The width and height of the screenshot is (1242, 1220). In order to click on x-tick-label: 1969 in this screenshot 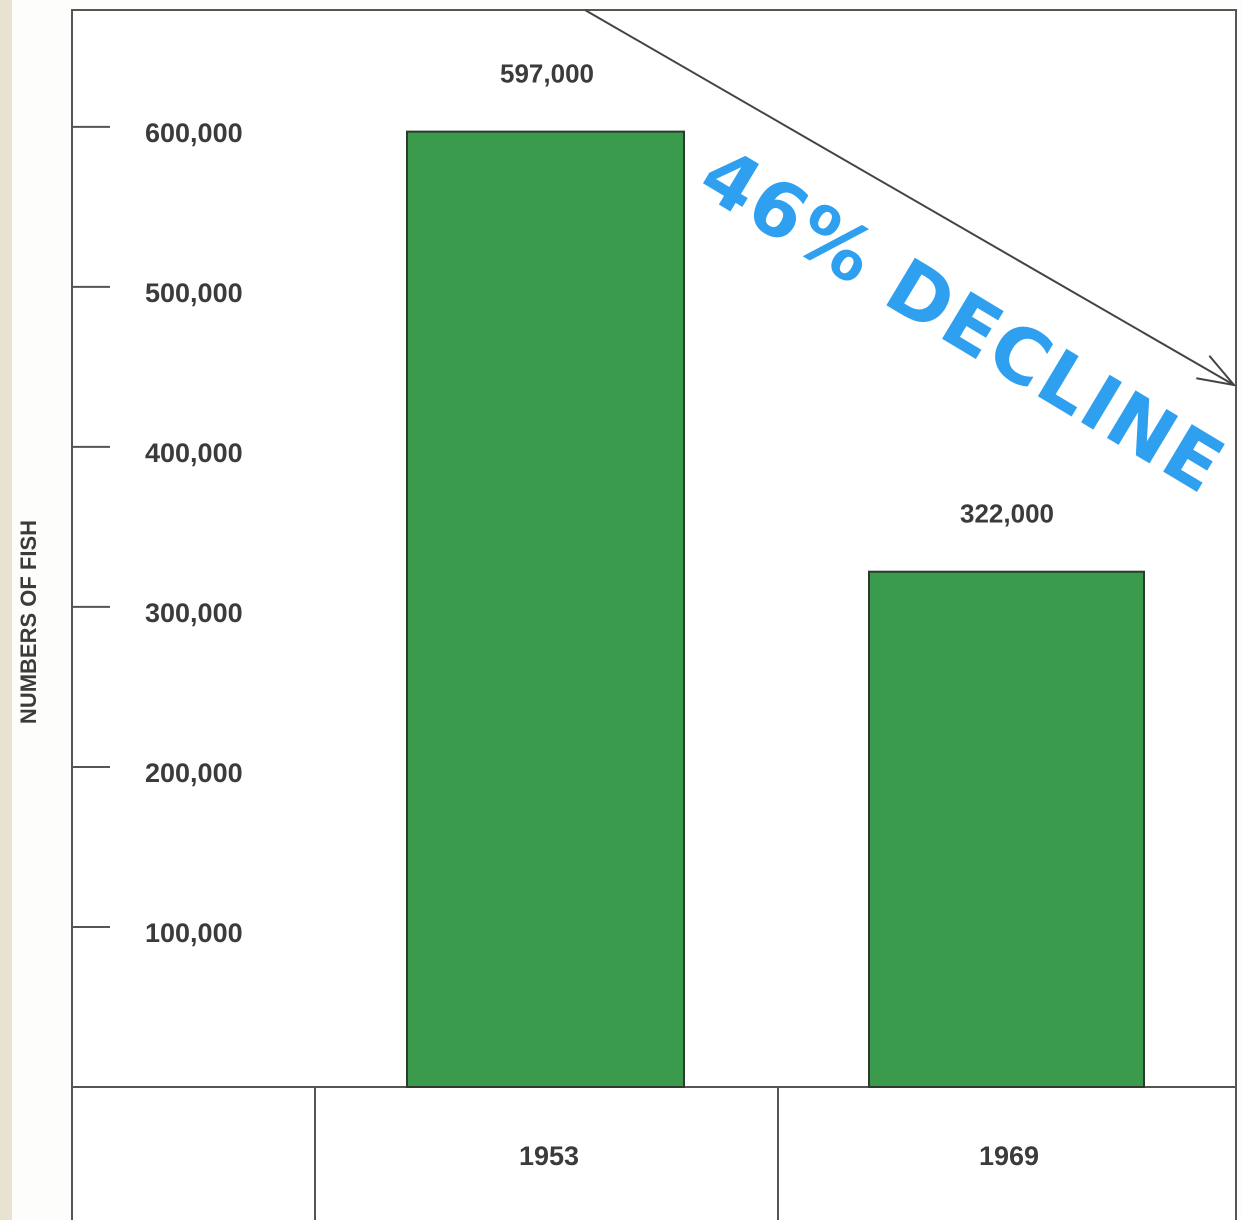, I will do `click(1009, 1156)`.